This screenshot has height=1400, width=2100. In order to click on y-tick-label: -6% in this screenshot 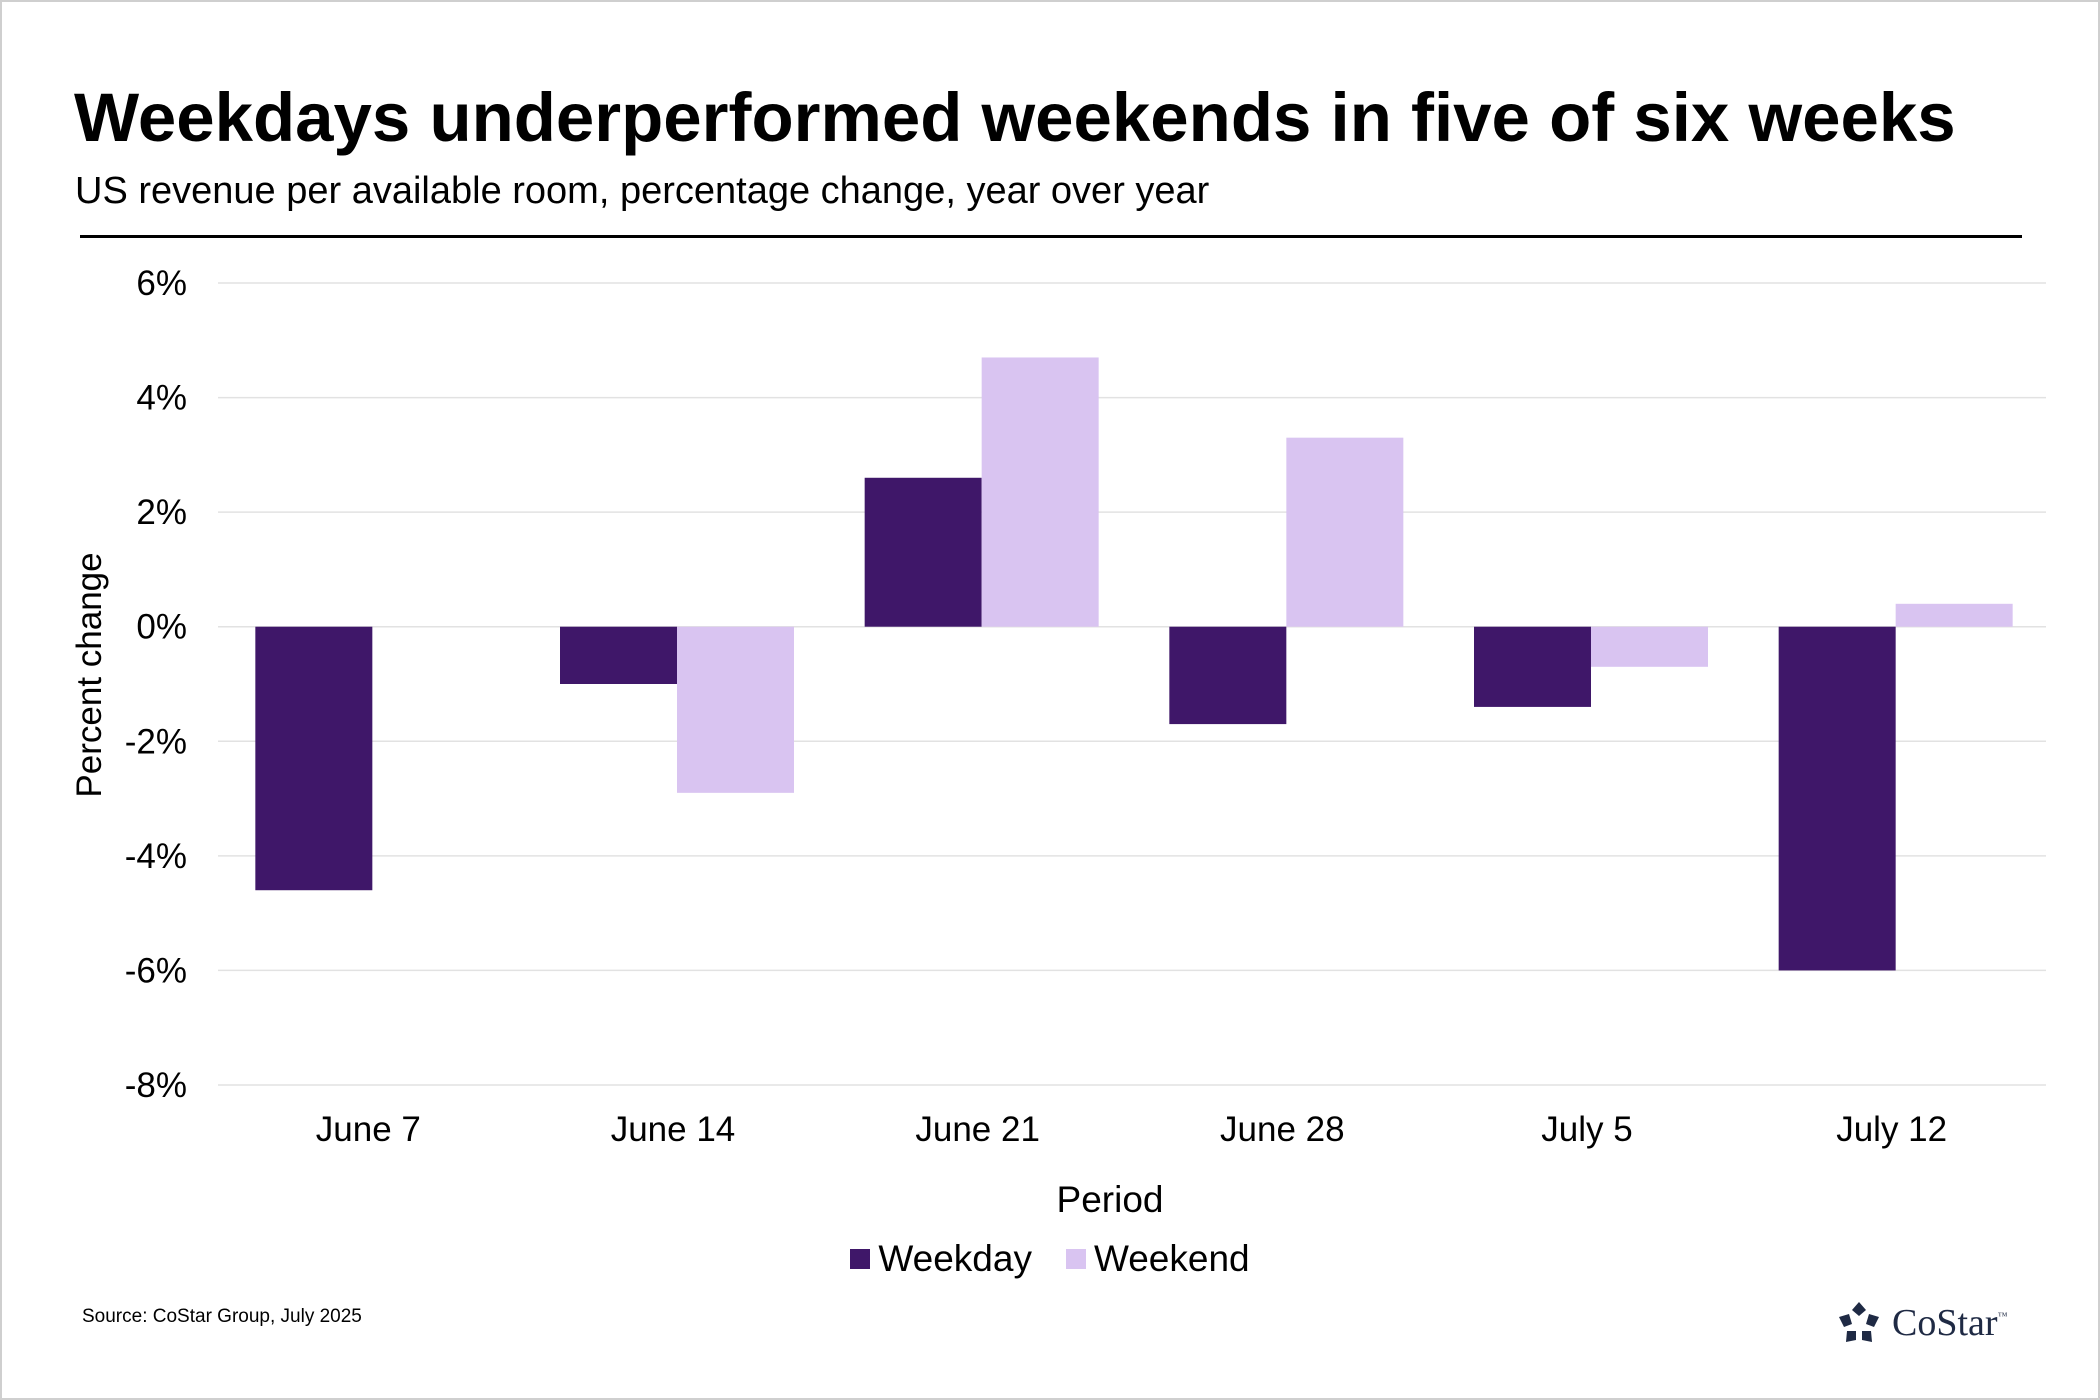, I will do `click(156, 970)`.